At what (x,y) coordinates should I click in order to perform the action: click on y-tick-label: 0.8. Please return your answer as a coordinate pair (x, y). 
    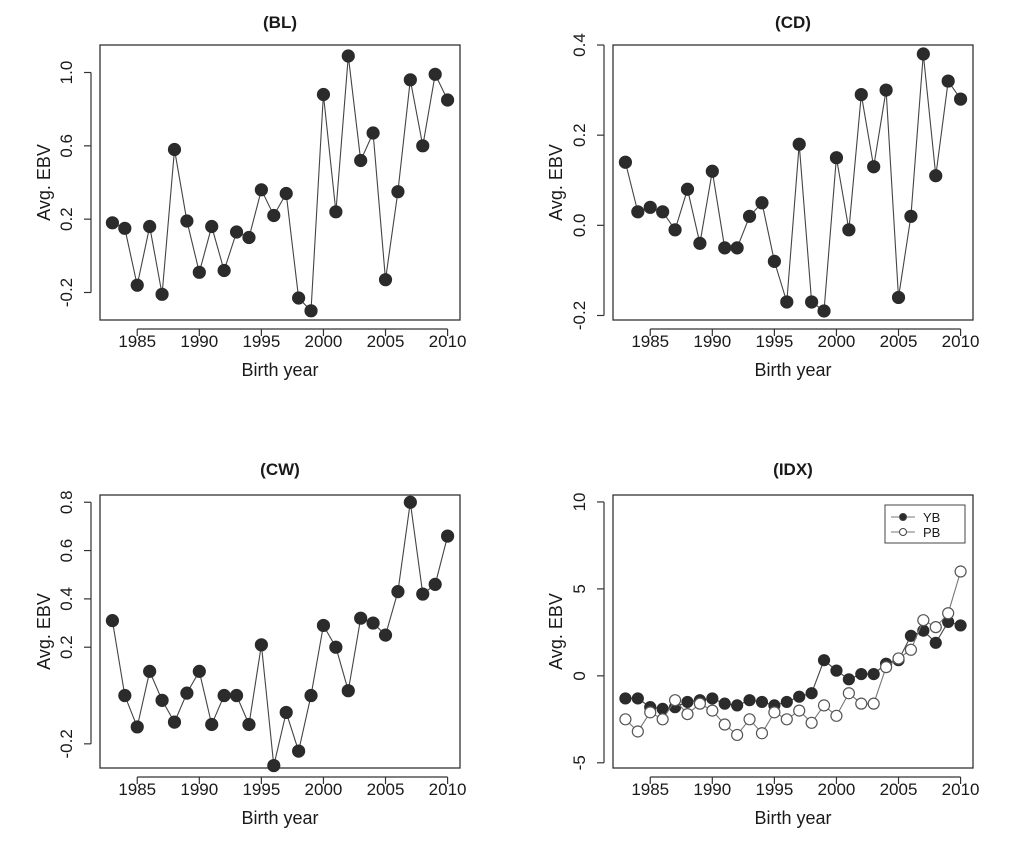
    Looking at the image, I should click on (66, 502).